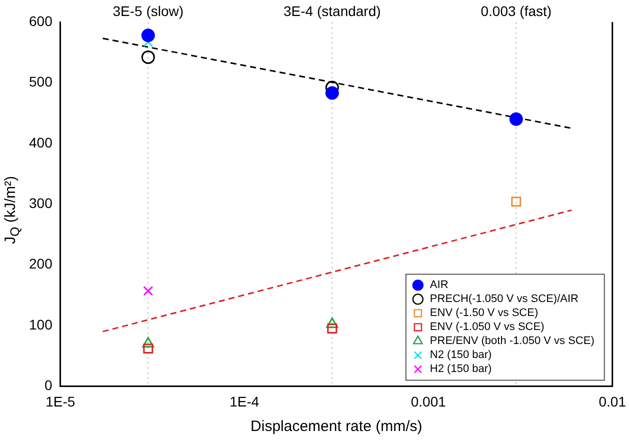  Describe the element at coordinates (61, 401) in the screenshot. I see `x-tick-label: 1E-5` at that location.